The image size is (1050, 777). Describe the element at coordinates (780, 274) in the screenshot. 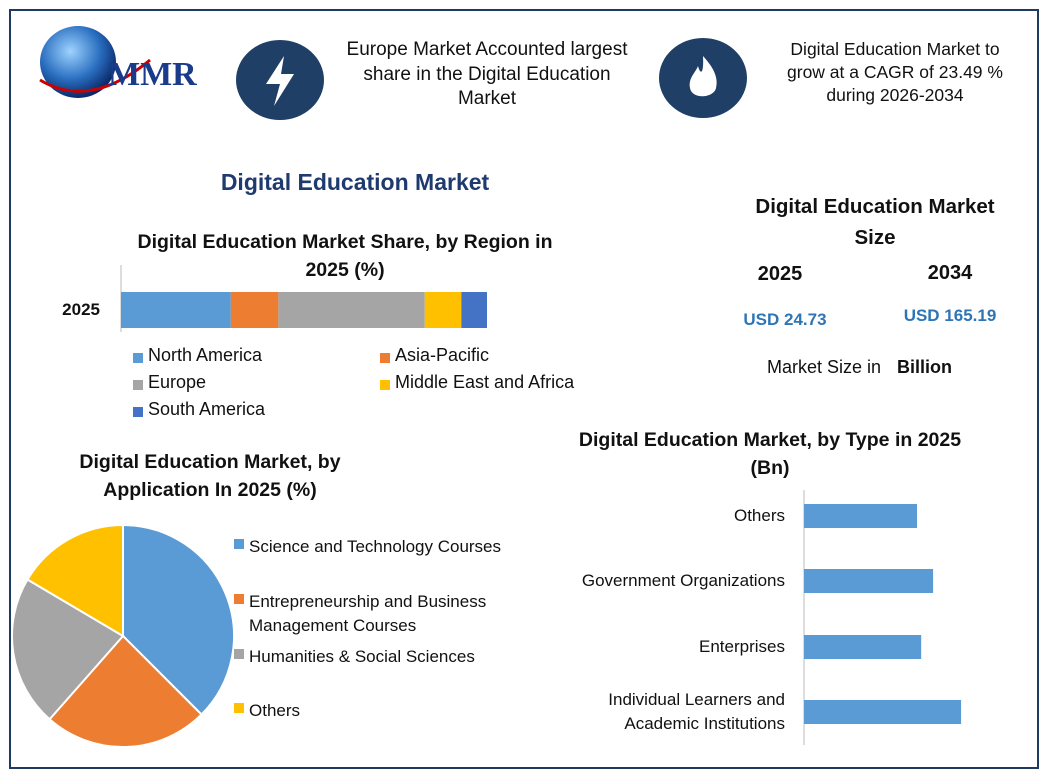

I see `size-year: 2025` at that location.